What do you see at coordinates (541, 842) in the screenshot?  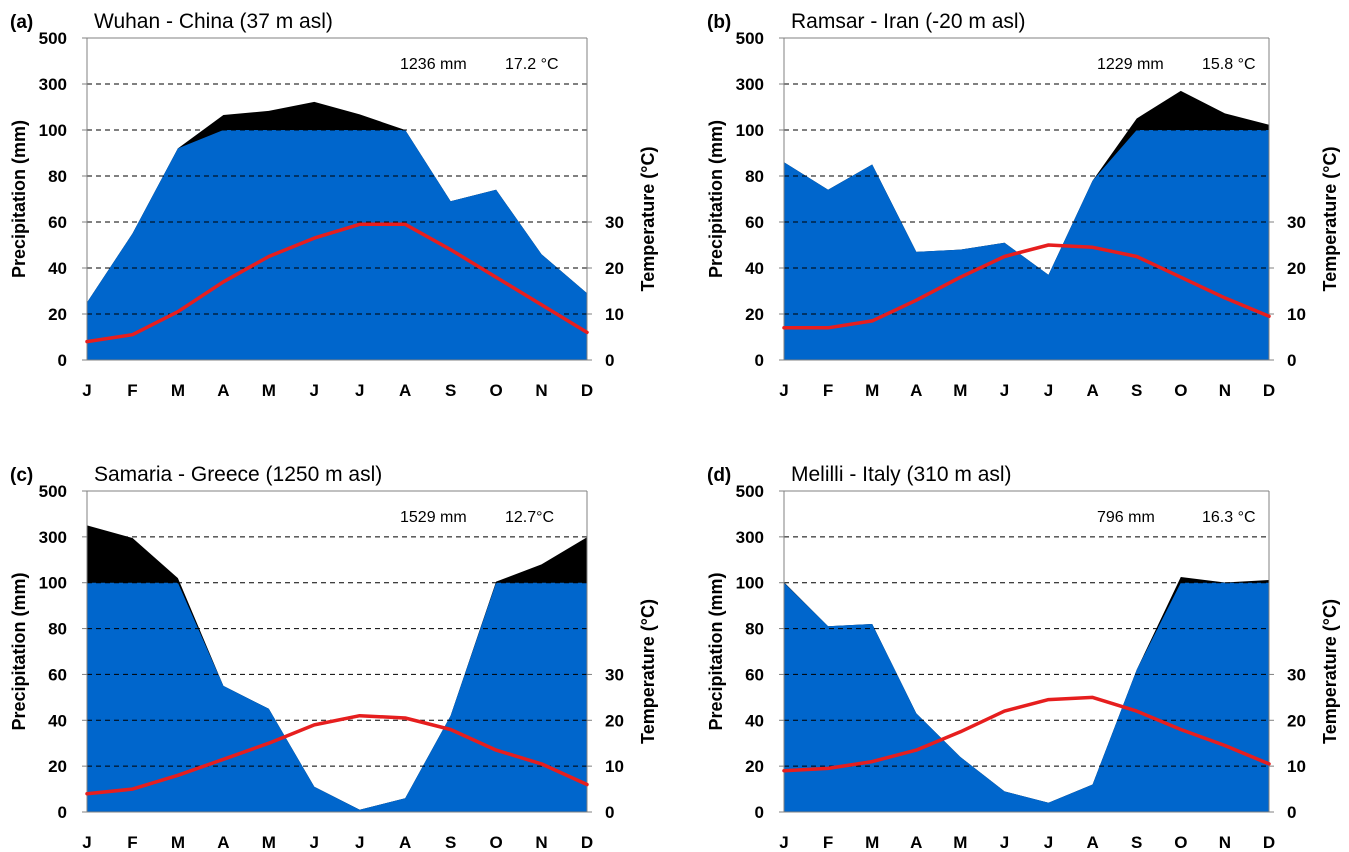 I see `x-tick-label-2-10: N` at bounding box center [541, 842].